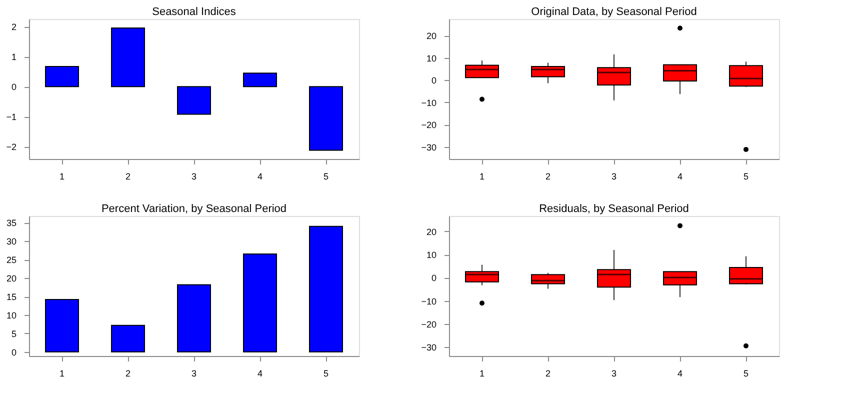 Image resolution: width=861 pixels, height=417 pixels. Describe the element at coordinates (11, 147) in the screenshot. I see `y-tick-label: −2` at that location.